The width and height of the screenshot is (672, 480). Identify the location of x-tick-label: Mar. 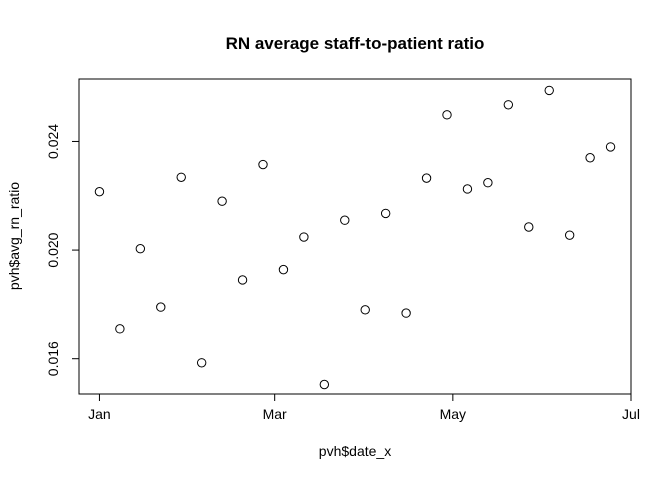
(275, 414).